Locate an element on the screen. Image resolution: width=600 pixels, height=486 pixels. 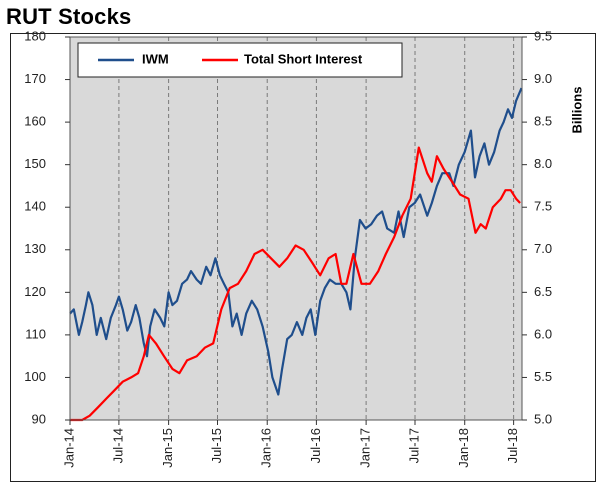
x-tick-label: Jul-14 is located at coordinates (117, 445).